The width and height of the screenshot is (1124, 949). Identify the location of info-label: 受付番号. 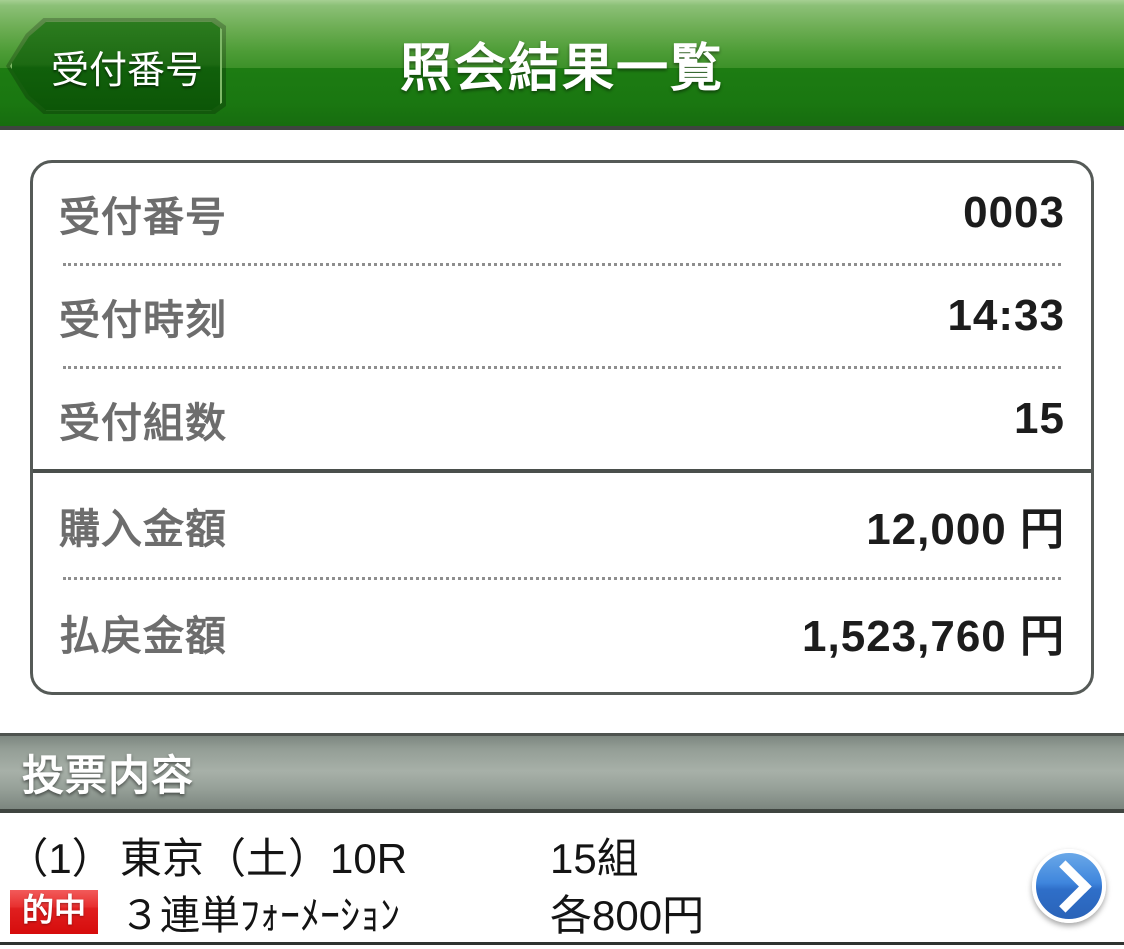
(143, 217).